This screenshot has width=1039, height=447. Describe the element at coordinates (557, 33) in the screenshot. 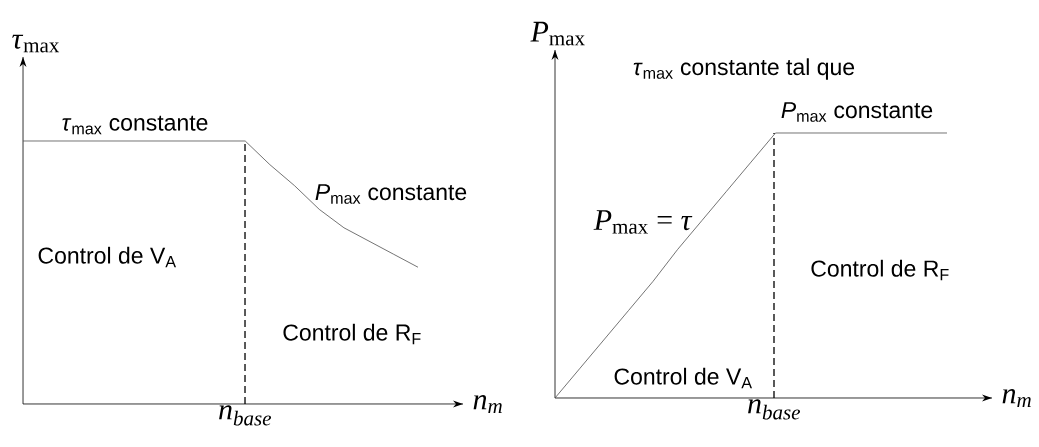

I see `y-axis-title: P$_{max}$` at that location.